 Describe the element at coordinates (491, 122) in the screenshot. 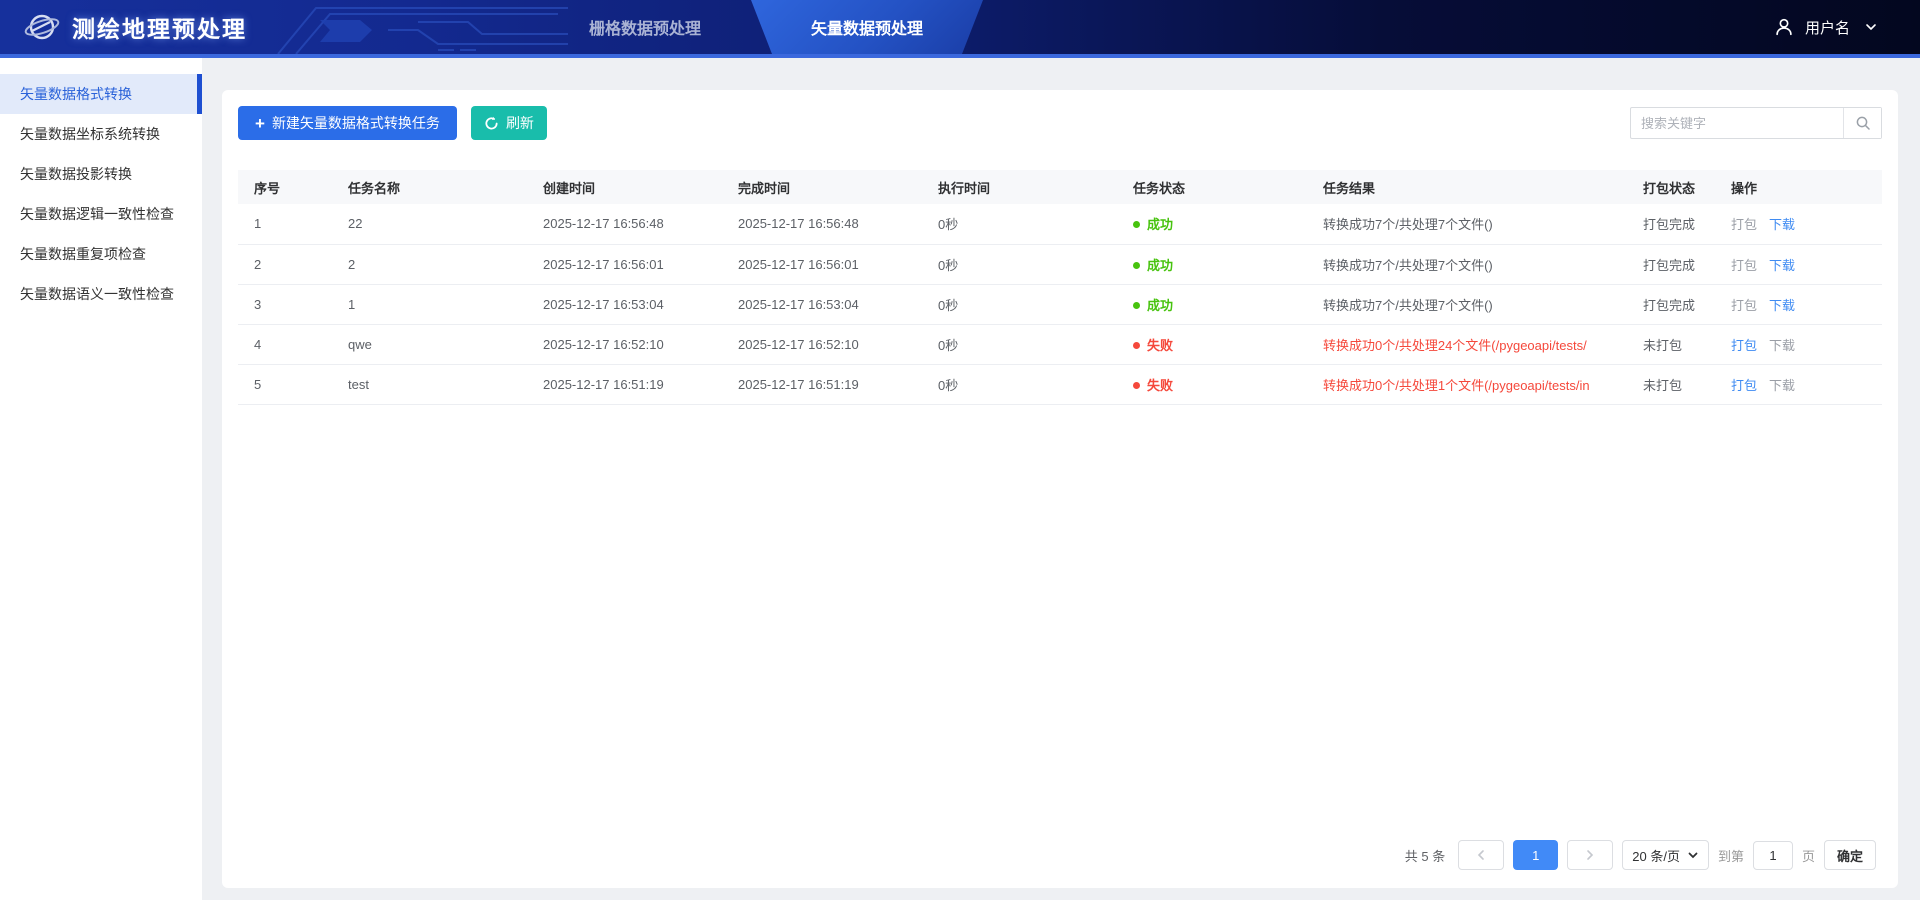

I see `refresh-icon` at that location.